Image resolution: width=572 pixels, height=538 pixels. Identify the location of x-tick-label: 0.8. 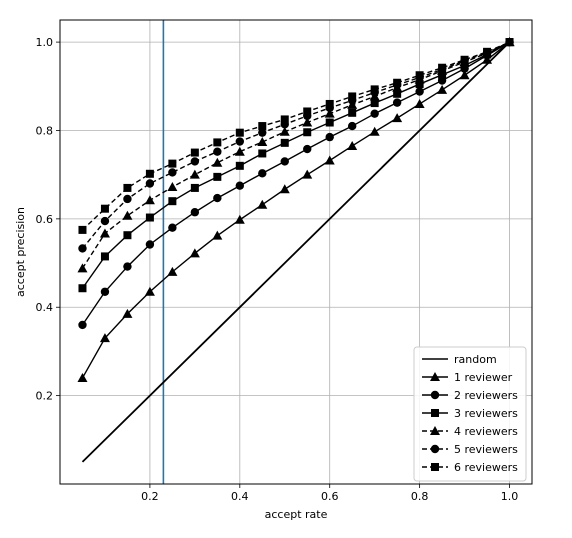
(420, 496).